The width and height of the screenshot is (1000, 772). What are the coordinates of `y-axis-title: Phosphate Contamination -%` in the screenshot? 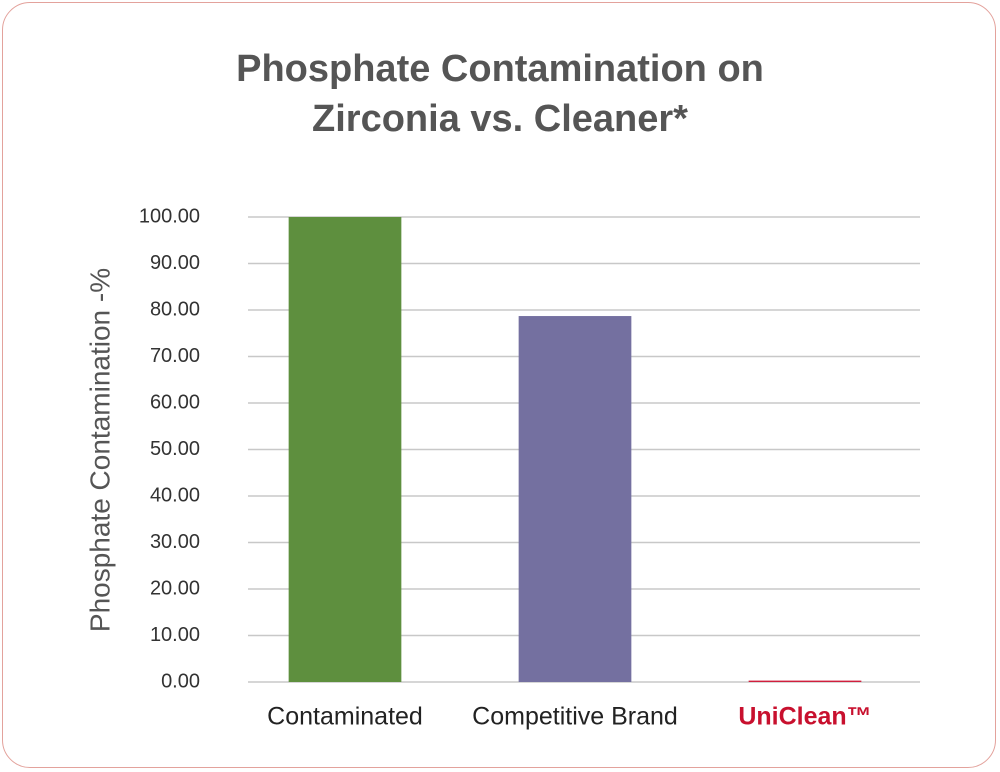 It's located at (99, 450).